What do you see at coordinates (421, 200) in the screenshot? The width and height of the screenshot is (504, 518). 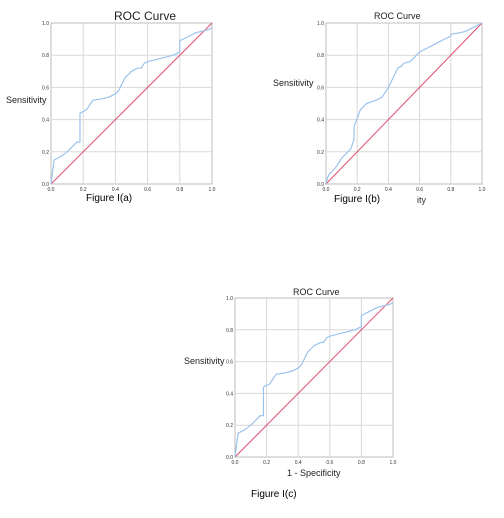 I see `x-axis-label-fragment: ity` at bounding box center [421, 200].